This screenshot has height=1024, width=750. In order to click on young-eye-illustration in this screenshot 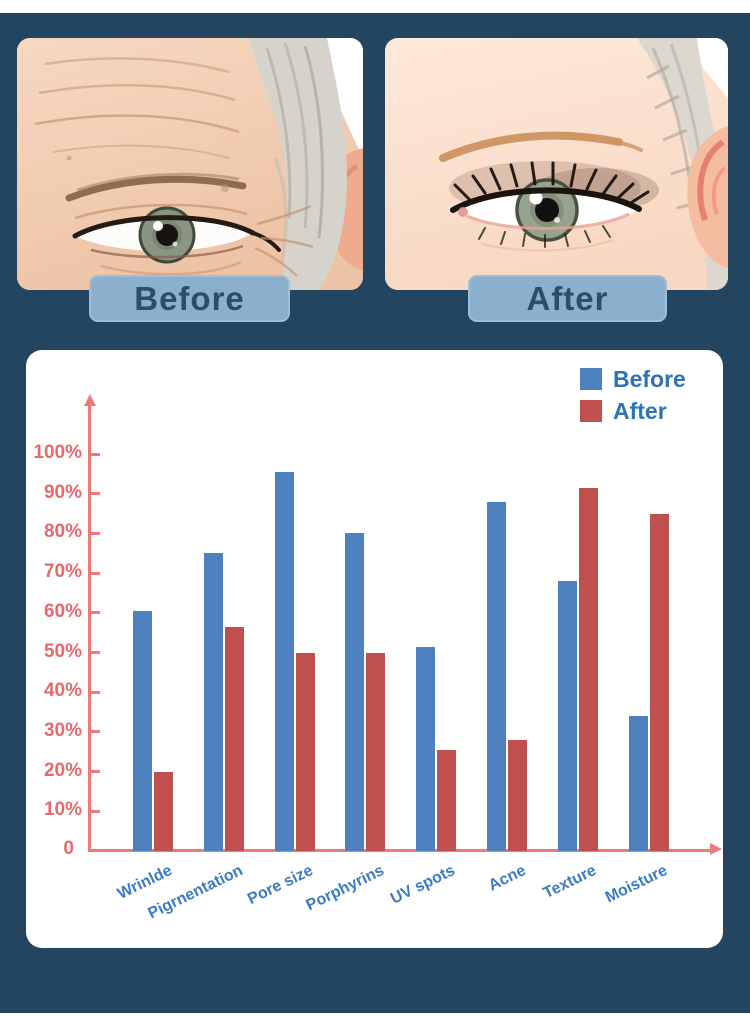, I will do `click(556, 164)`.